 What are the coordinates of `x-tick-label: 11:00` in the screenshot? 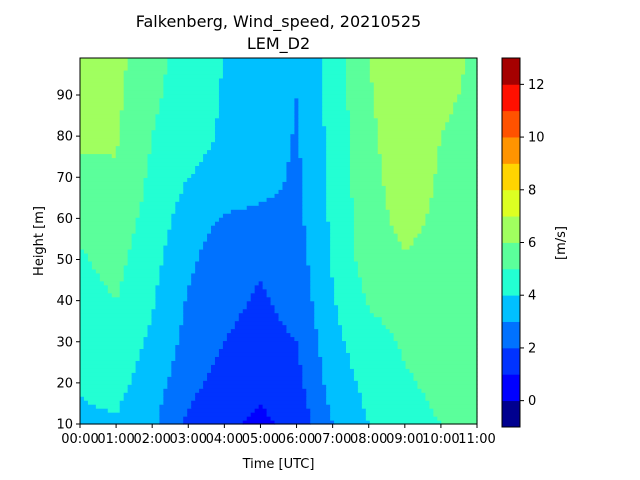 It's located at (476, 439).